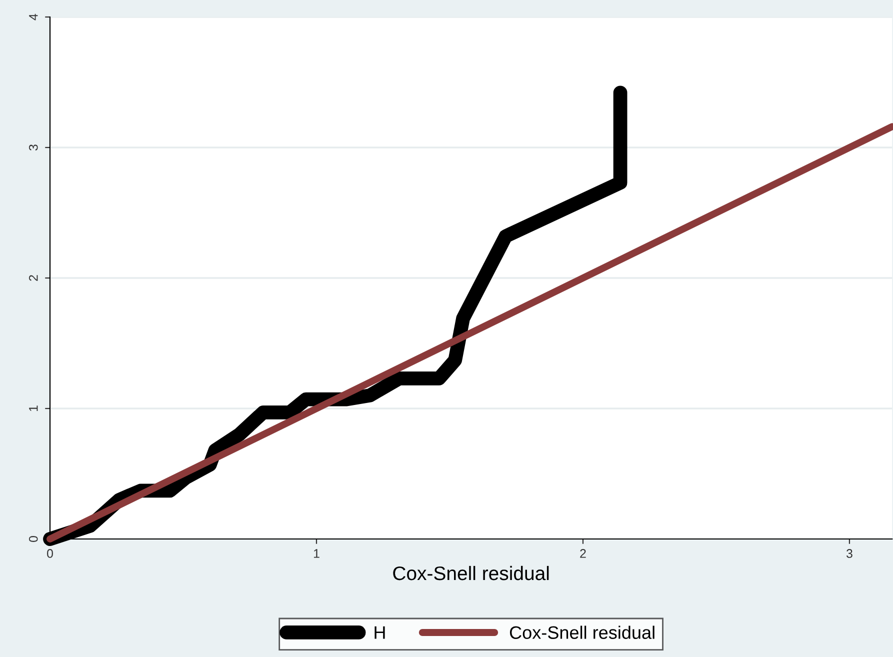 The height and width of the screenshot is (657, 893). What do you see at coordinates (33, 17) in the screenshot?
I see `y-tick-label: 4` at bounding box center [33, 17].